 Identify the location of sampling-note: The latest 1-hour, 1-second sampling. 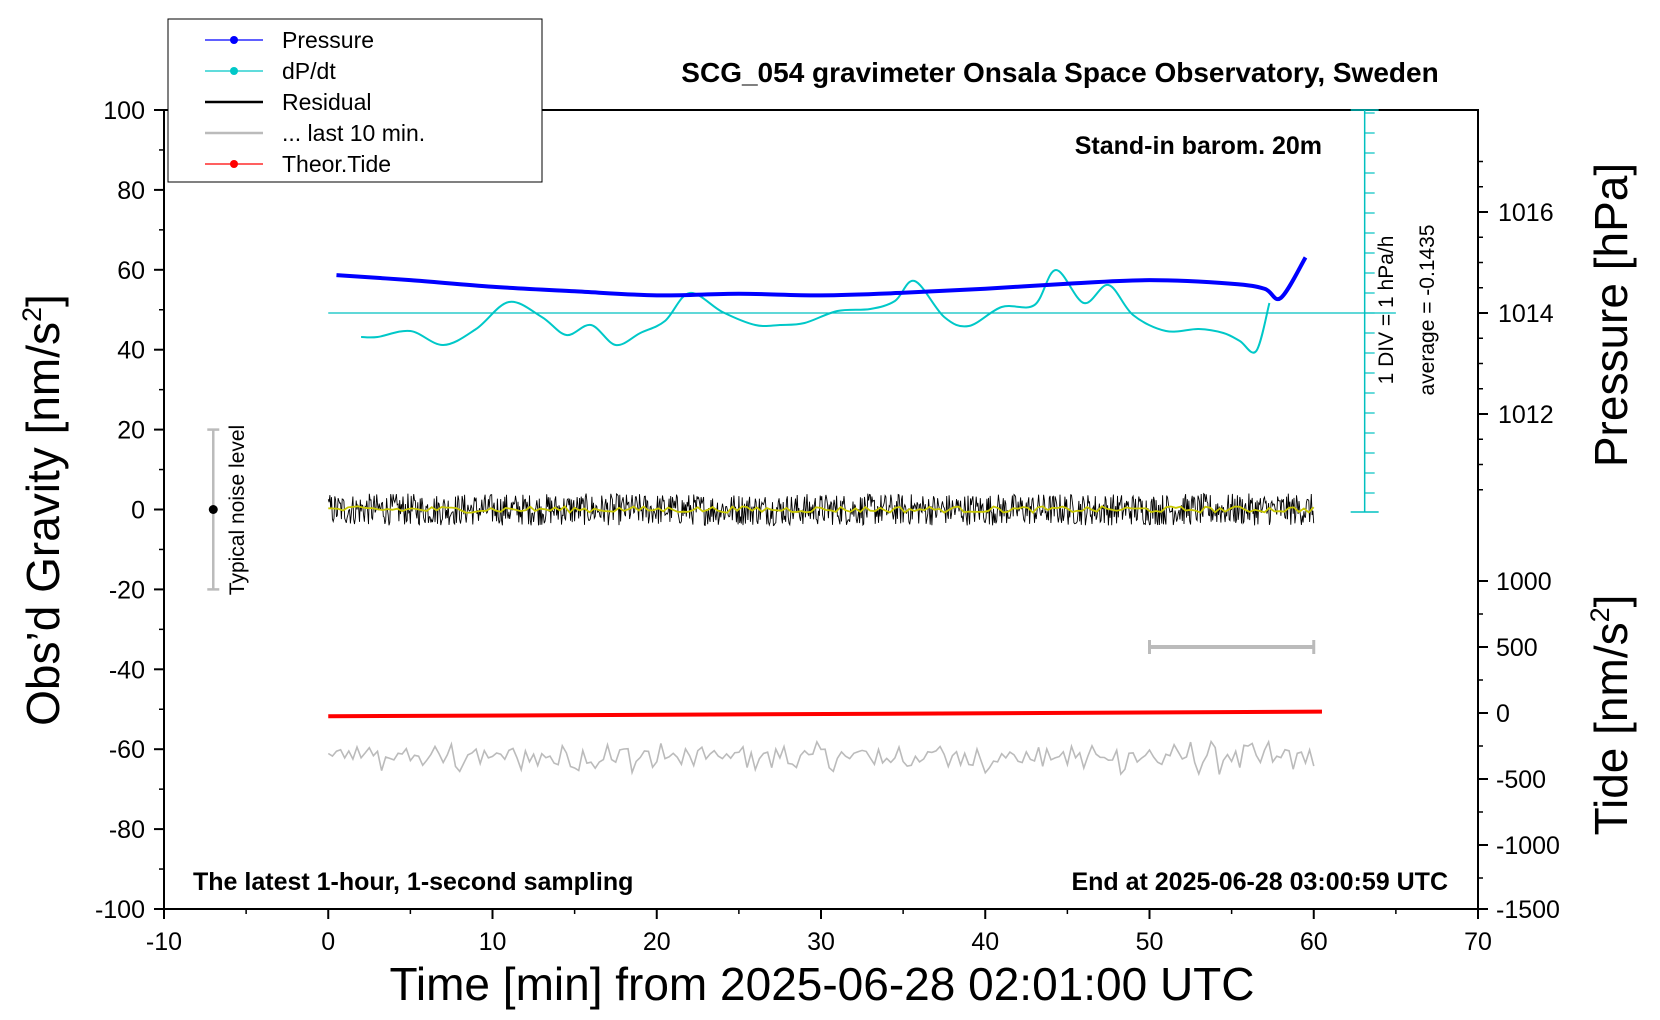
(413, 882).